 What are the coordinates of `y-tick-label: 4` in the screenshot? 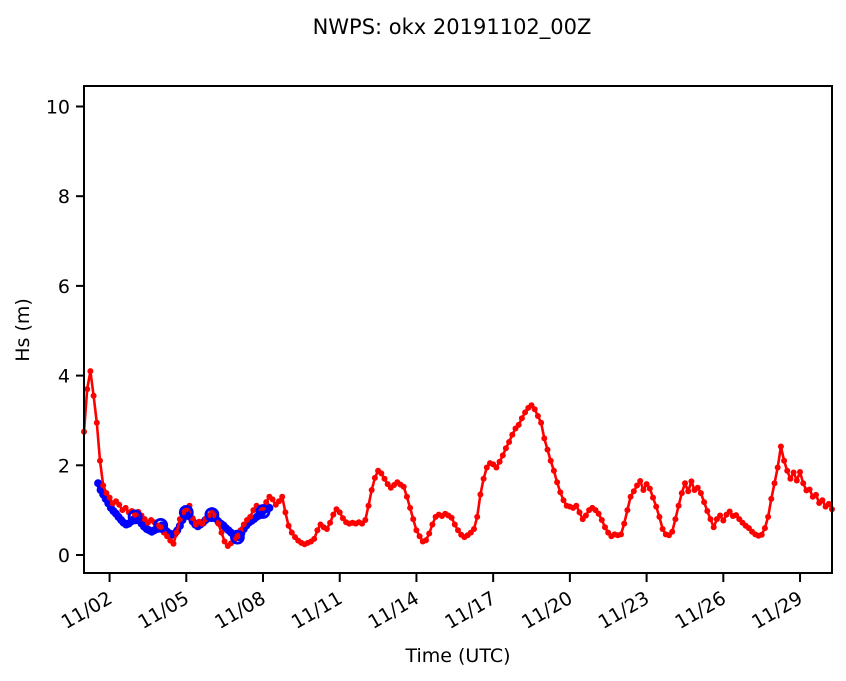 It's located at (64, 377).